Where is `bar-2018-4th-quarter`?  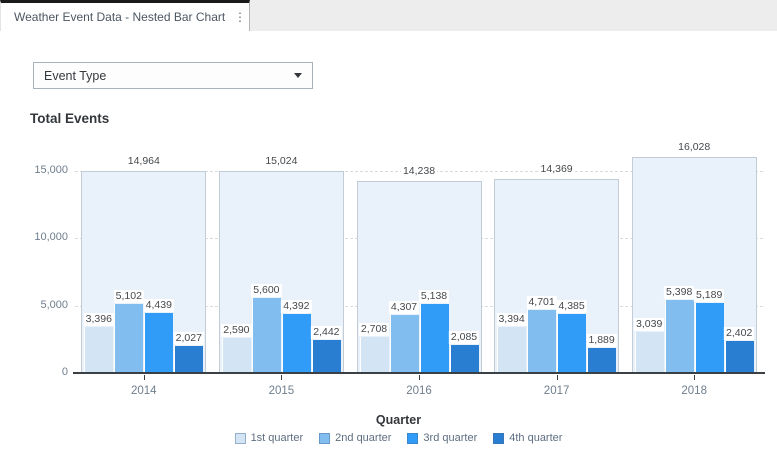
bar-2018-4th-quarter is located at coordinates (739, 356).